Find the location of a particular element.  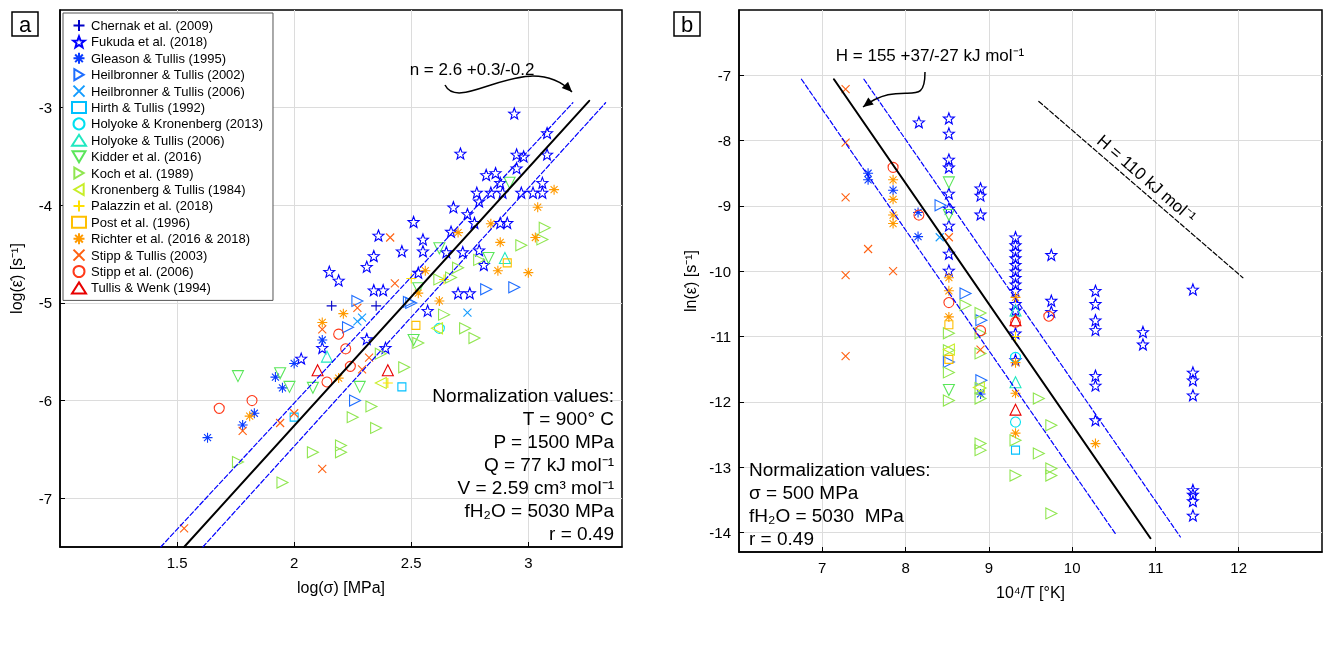

y-tick-label: -8 is located at coordinates (724, 141).